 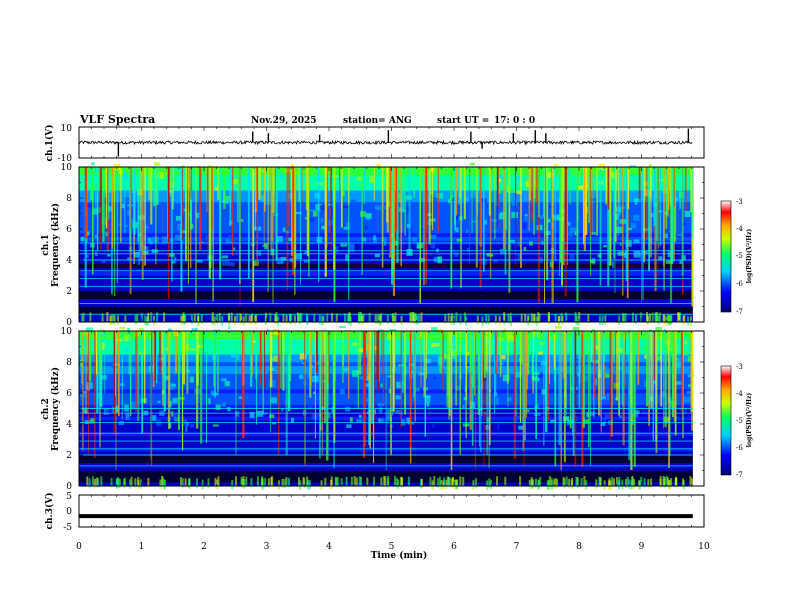 I want to click on start-time-label: start UT =, so click(x=463, y=121).